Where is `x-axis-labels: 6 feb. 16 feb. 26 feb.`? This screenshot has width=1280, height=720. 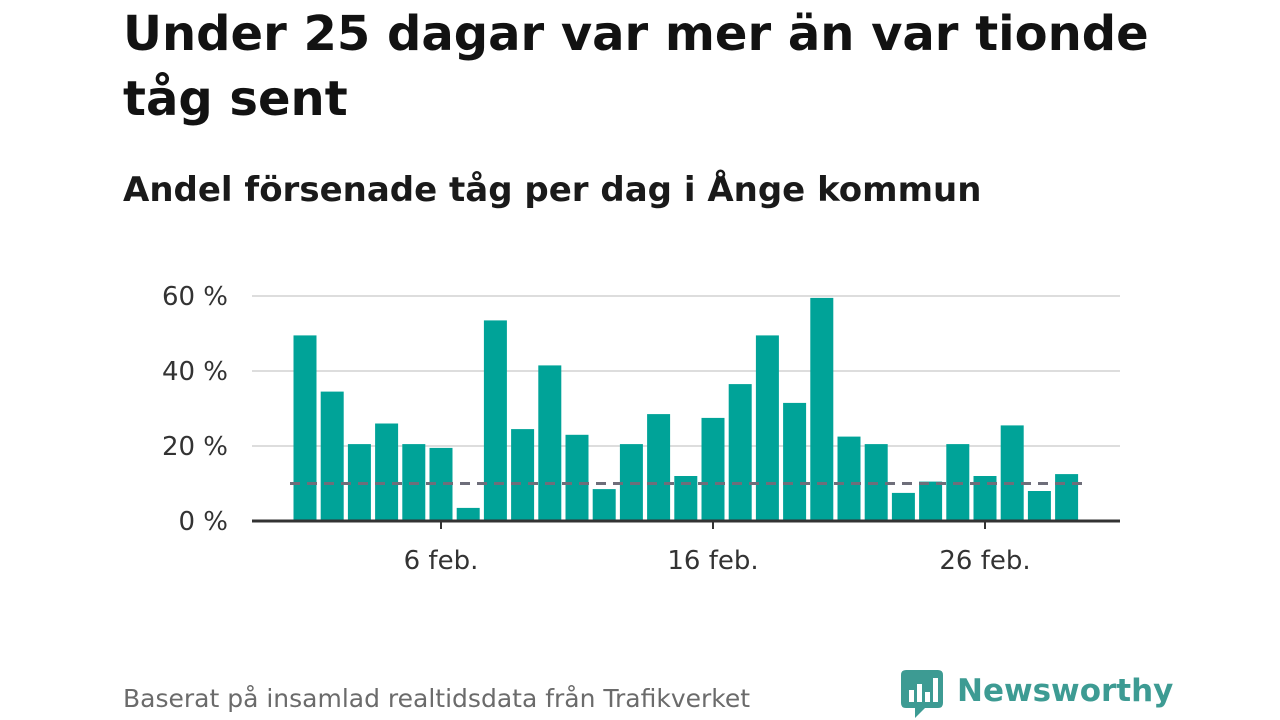 x-axis-labels: 6 feb. 16 feb. 26 feb. is located at coordinates (717, 561).